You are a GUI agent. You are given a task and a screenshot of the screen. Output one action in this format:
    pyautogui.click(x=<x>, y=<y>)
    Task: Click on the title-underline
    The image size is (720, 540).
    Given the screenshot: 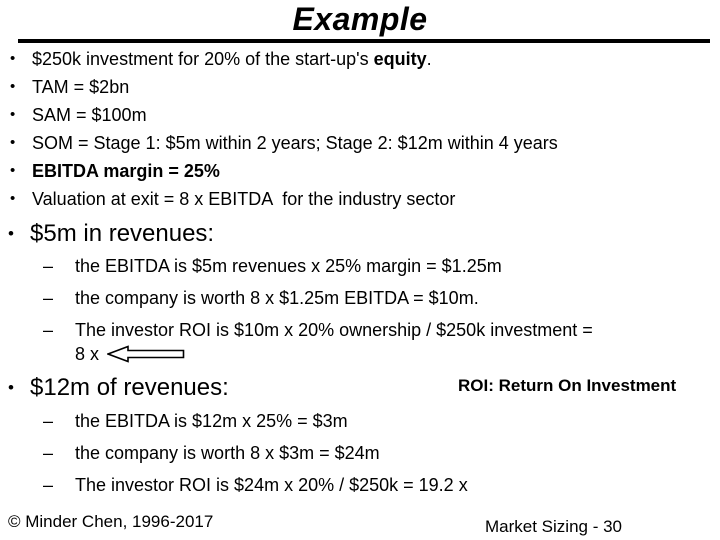 What is the action you would take?
    pyautogui.click(x=364, y=41)
    